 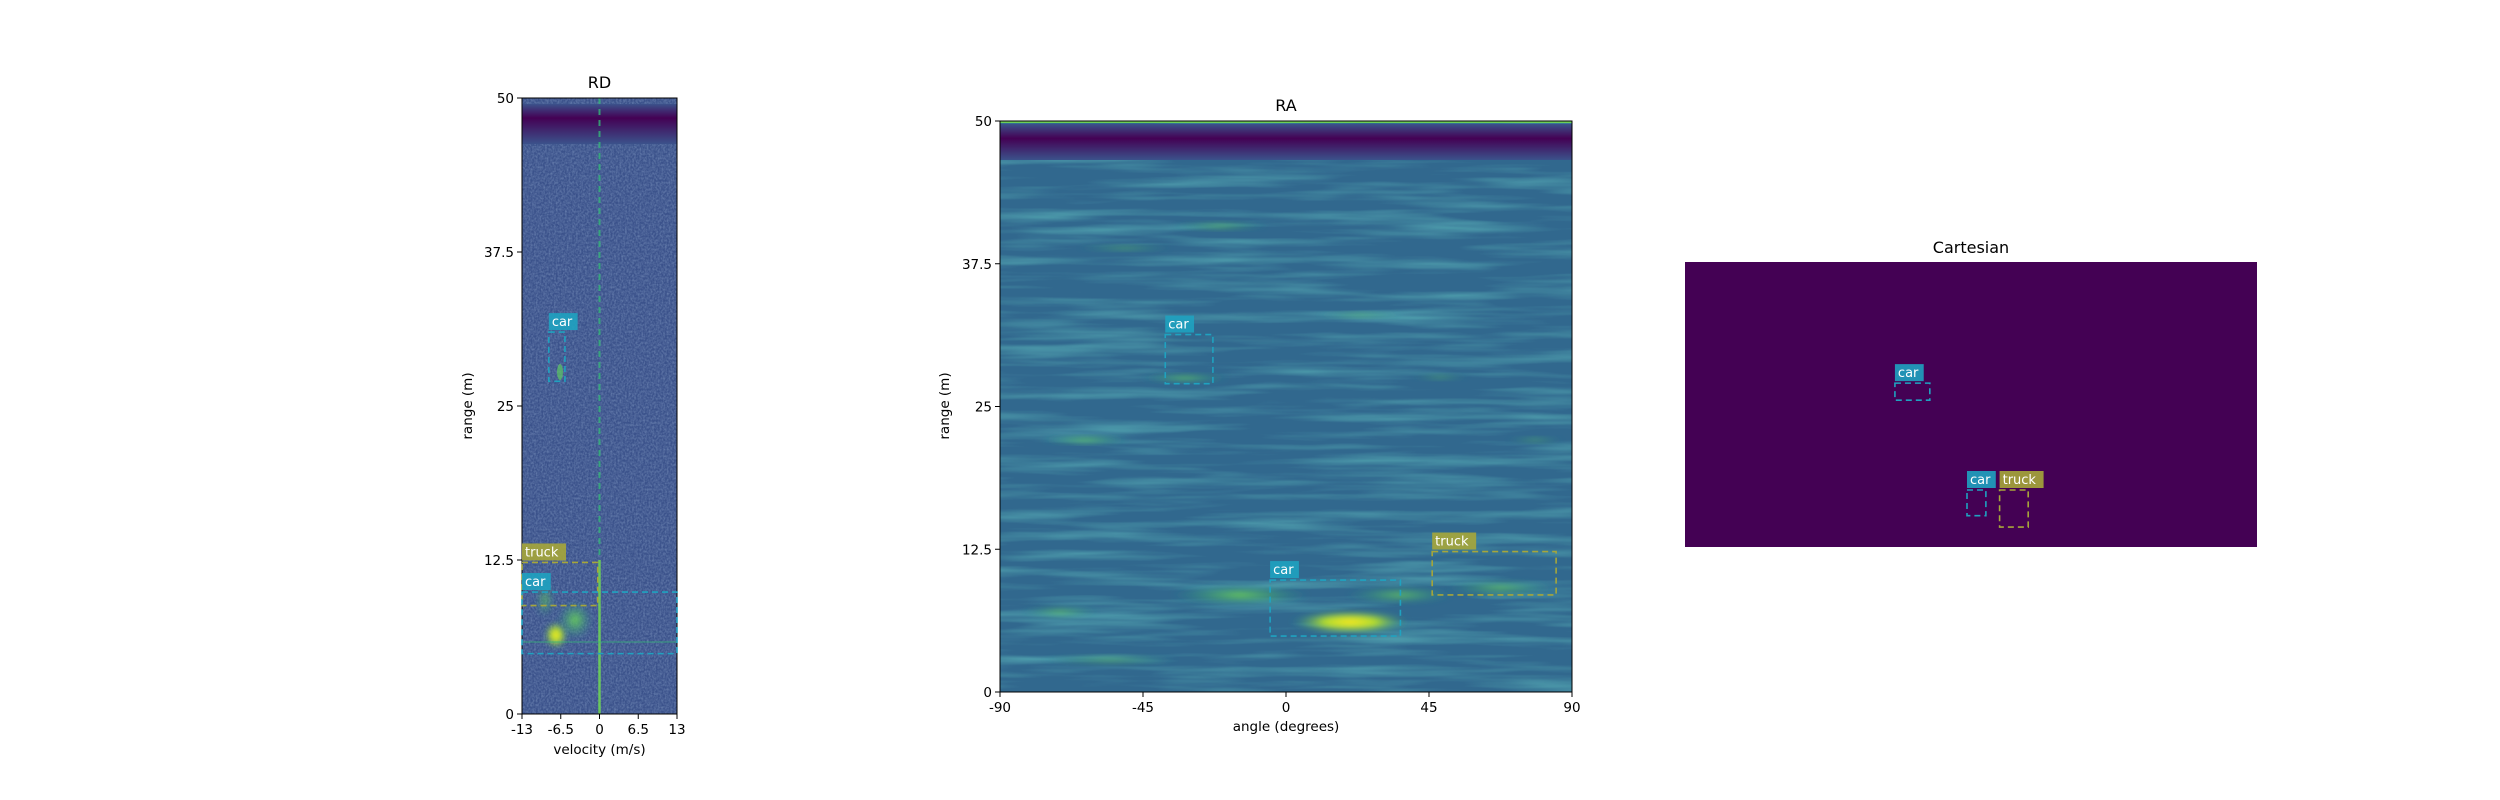 I want to click on x-tick-label: 13, so click(x=676, y=730).